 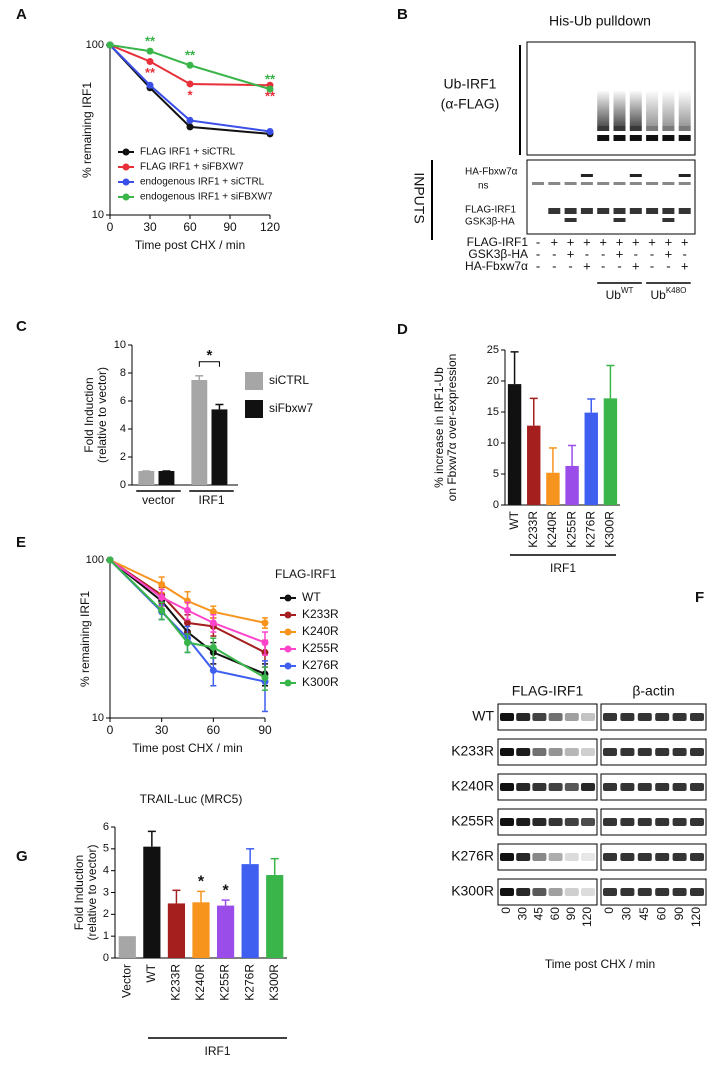 What do you see at coordinates (89, 414) in the screenshot?
I see `y-axis-label: Fold Induction` at bounding box center [89, 414].